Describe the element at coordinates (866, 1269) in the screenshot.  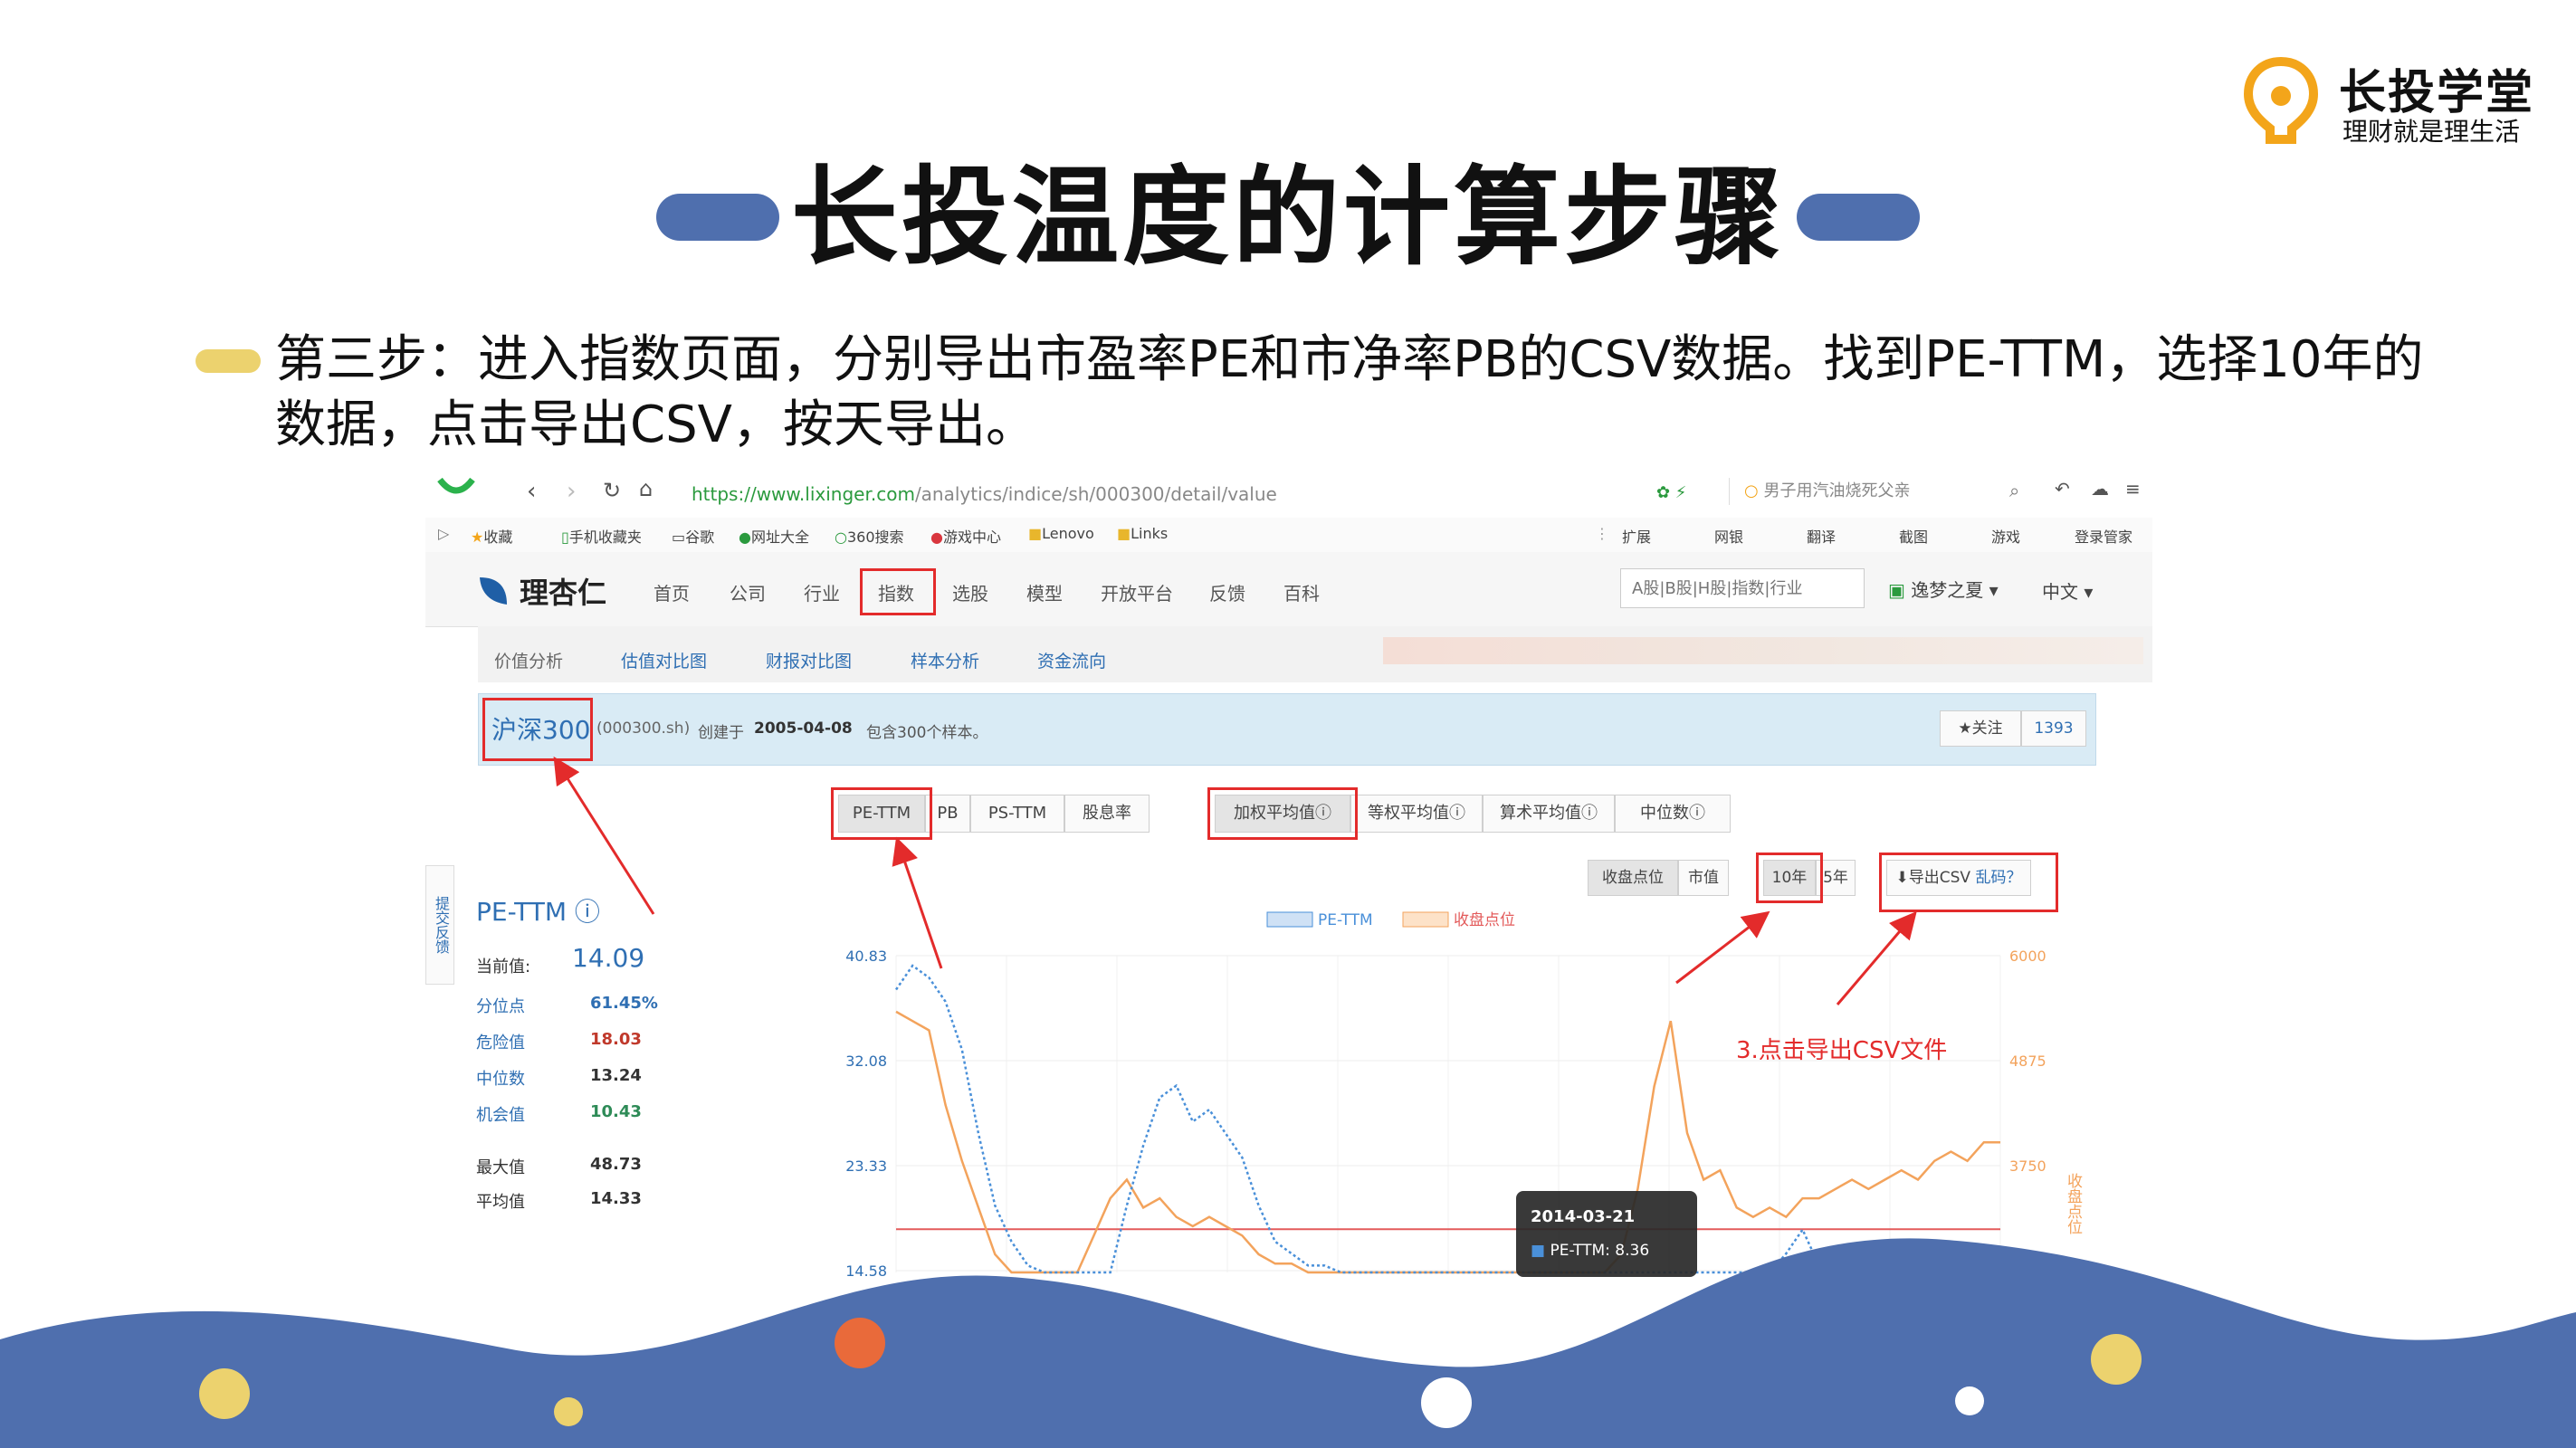
I see `y-left-tick: 14.58` at that location.